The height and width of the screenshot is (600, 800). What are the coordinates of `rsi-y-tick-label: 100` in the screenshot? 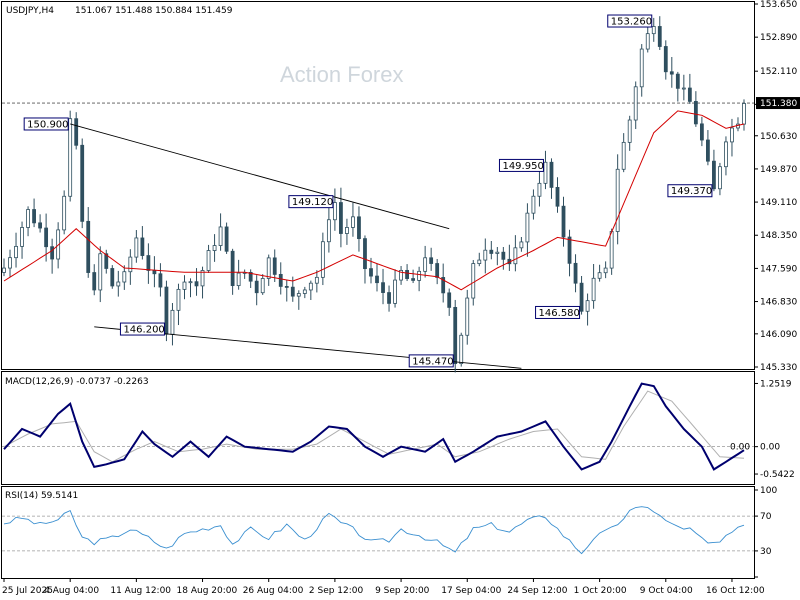 It's located at (768, 491).